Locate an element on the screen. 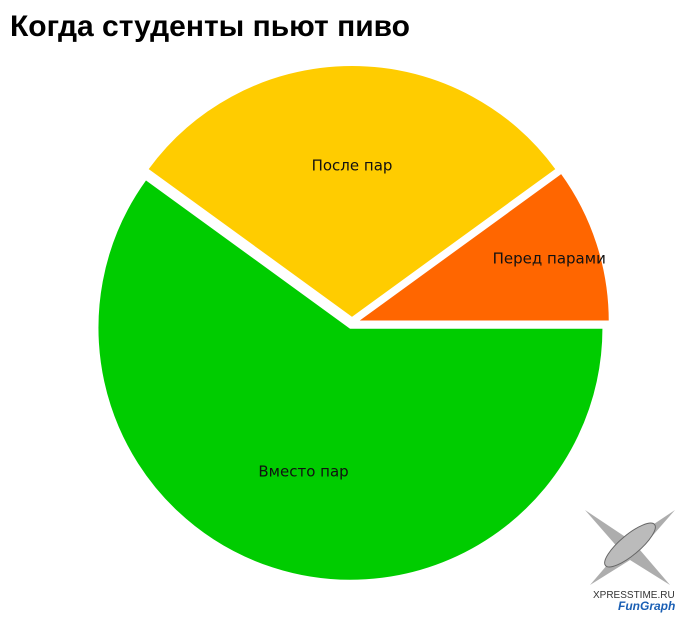  watermark-site: XPRESSTIME.RU is located at coordinates (634, 595).